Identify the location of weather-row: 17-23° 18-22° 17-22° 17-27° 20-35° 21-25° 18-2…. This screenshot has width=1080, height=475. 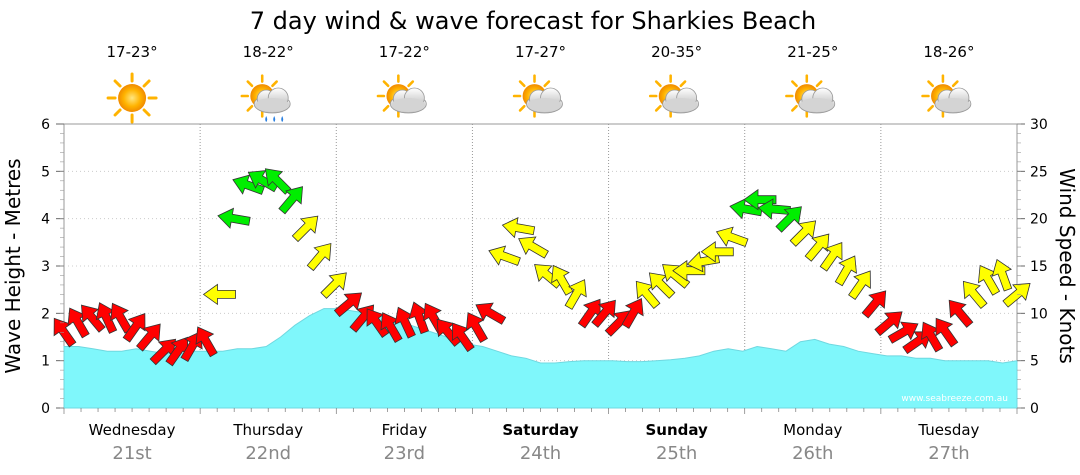
(540, 83).